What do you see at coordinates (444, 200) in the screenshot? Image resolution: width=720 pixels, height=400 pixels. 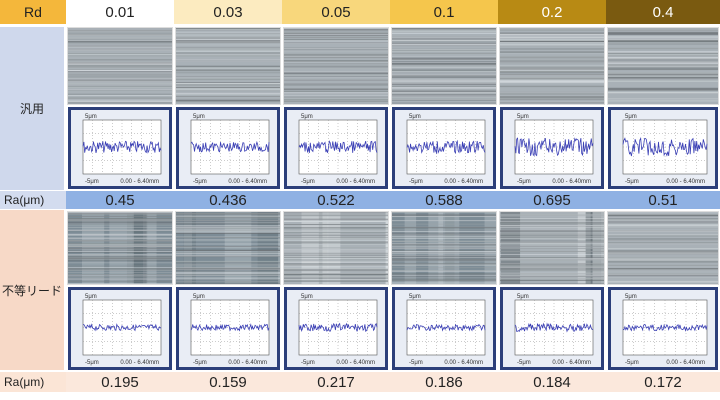 I see `ra-general-value: 0.588` at bounding box center [444, 200].